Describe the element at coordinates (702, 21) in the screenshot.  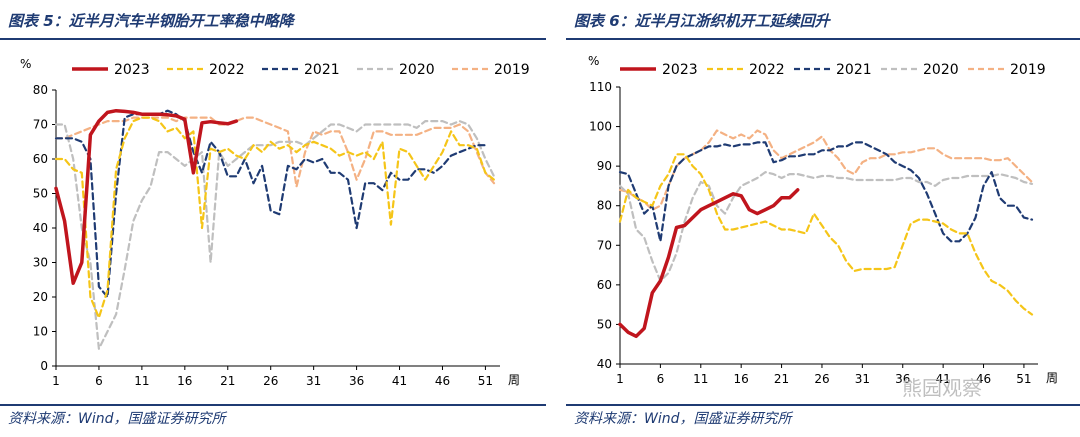
I see `chart-title: 图表 6：近半月江浙织机开工延续回升` at that location.